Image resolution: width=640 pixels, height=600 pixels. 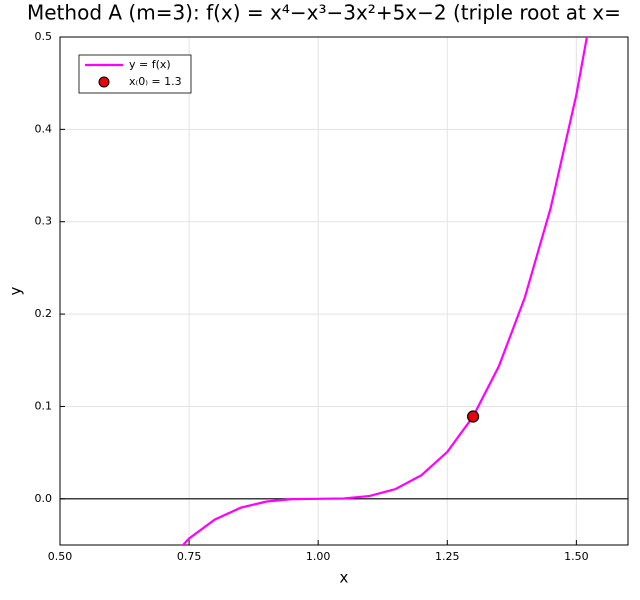 I want to click on x-tick-label: 1.50, so click(x=576, y=556).